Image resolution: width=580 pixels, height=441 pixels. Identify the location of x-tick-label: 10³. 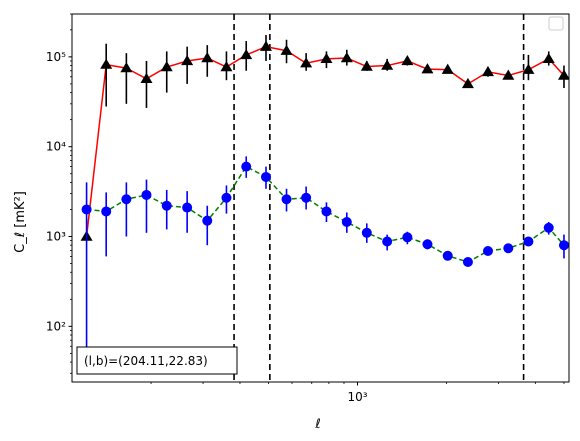
(357, 397).